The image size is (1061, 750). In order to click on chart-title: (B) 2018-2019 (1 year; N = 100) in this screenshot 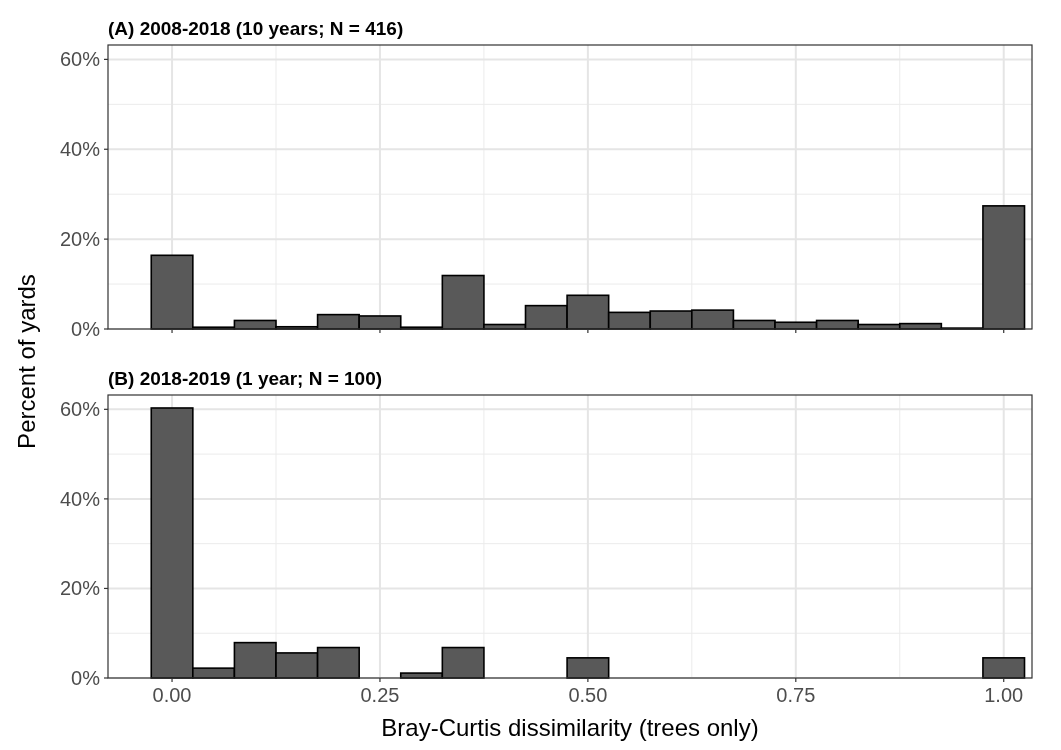, I will do `click(245, 378)`.